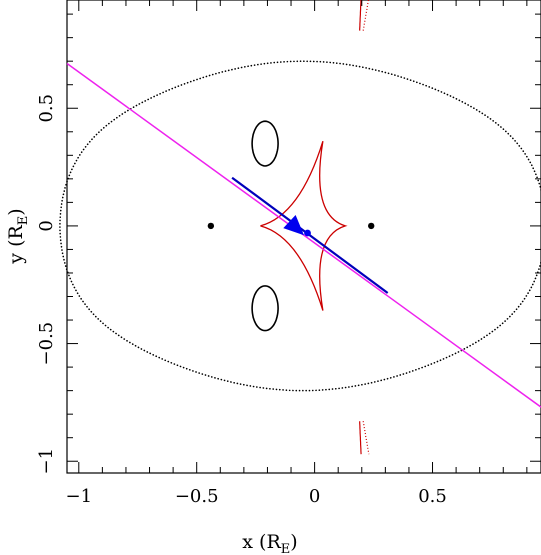  I want to click on planetary-caustic-0-a, so click(360, 15).